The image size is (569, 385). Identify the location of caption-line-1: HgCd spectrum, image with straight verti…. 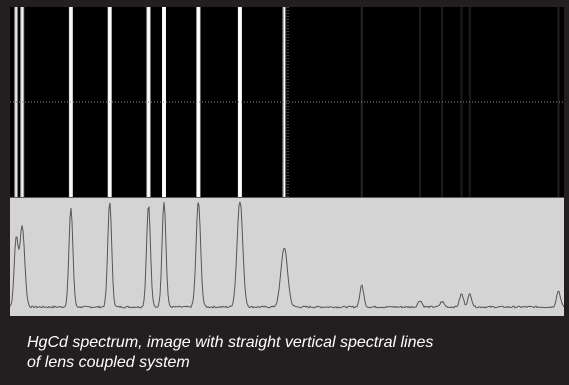
(230, 342).